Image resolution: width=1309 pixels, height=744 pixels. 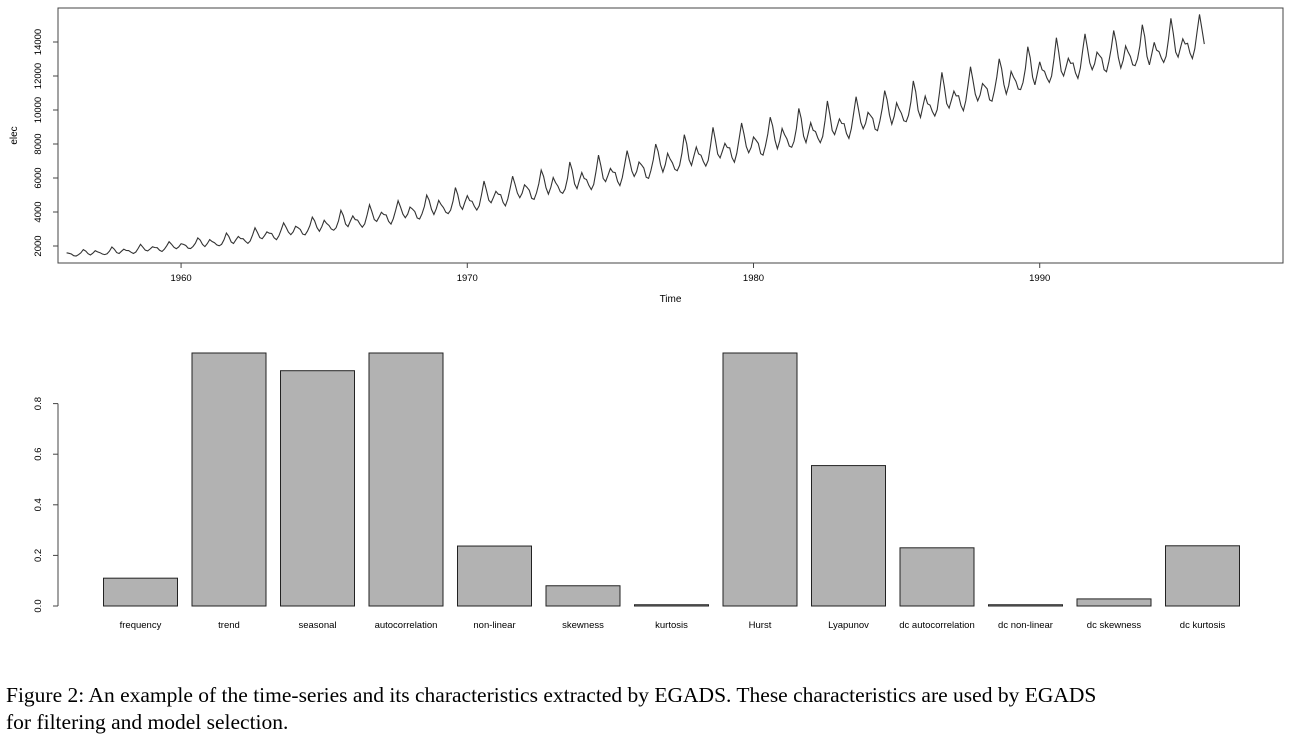 I want to click on y-axis-label: elec, so click(x=14, y=135).